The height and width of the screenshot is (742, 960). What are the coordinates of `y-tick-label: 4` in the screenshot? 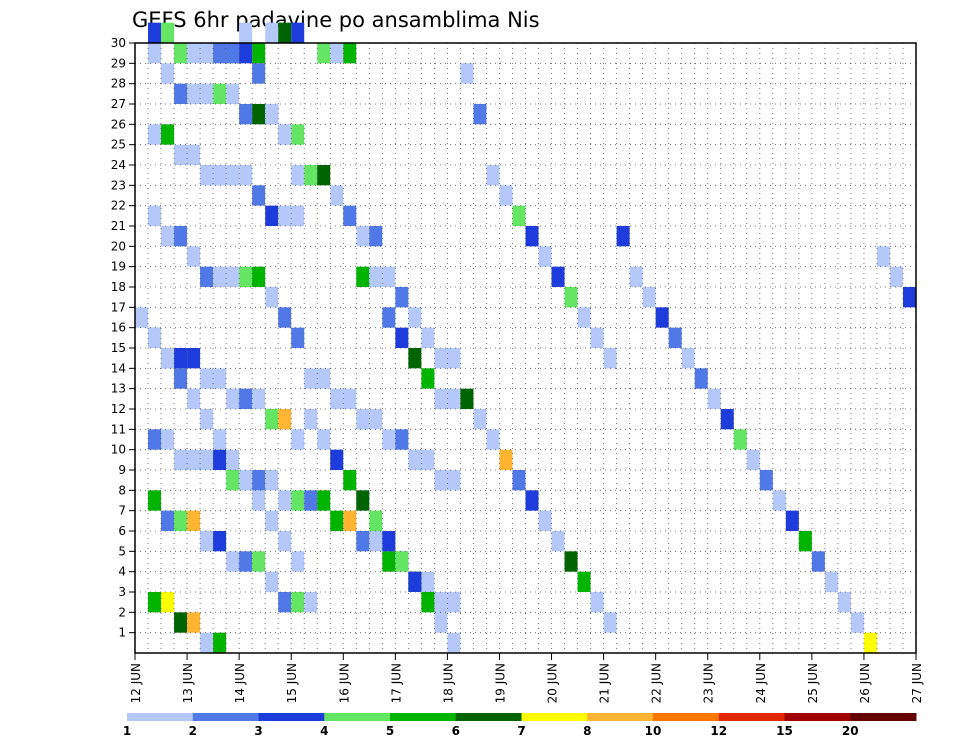 It's located at (122, 572).